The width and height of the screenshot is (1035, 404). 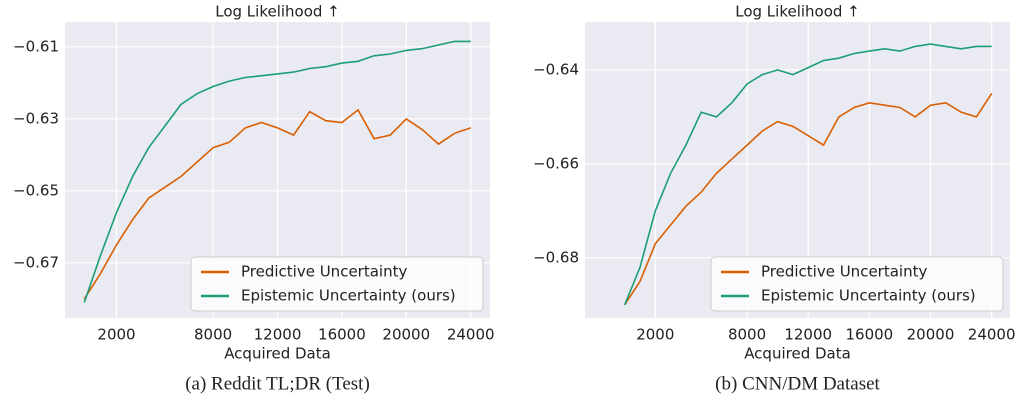 What do you see at coordinates (556, 69) in the screenshot?
I see `y-tick-label: −0.64` at bounding box center [556, 69].